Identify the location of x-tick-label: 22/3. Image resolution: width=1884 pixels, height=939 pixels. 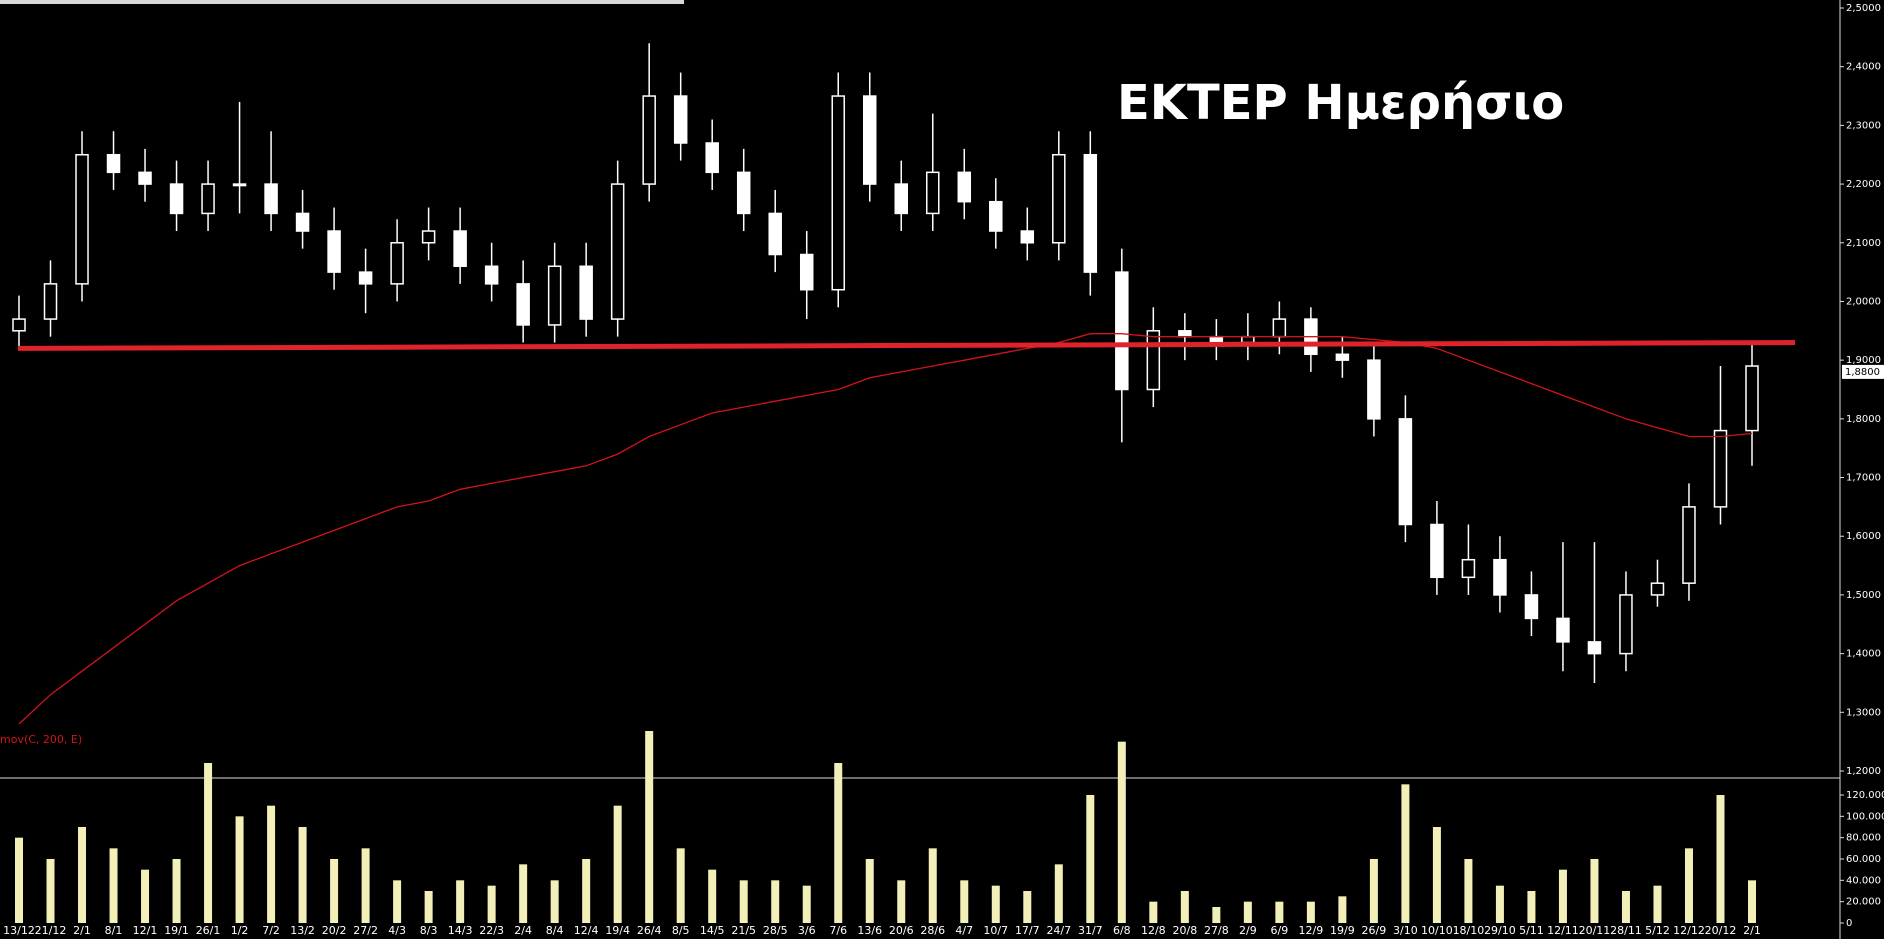
(491, 930).